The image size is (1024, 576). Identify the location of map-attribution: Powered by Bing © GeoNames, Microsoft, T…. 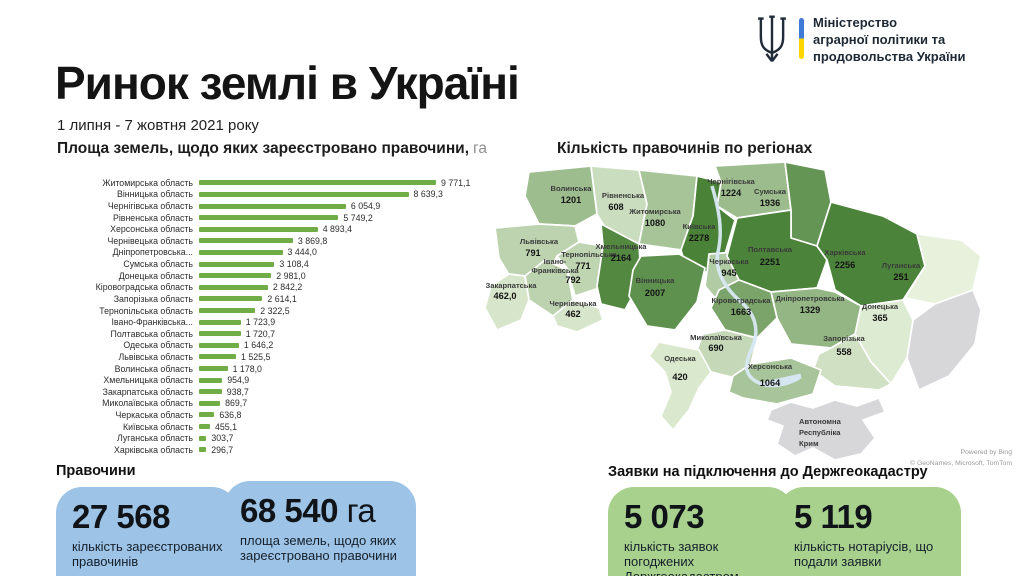
(961, 458).